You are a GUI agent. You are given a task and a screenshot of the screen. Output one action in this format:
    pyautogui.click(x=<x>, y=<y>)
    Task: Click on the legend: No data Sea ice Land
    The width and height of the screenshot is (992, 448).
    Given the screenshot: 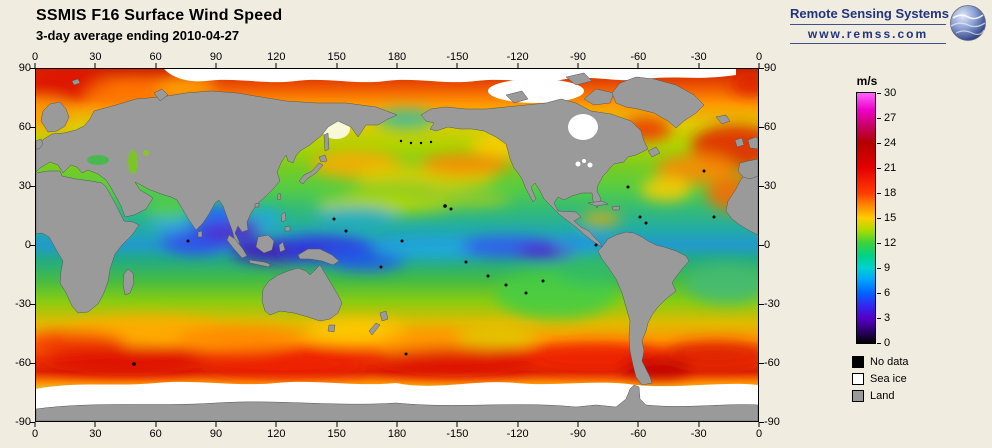 What is the action you would take?
    pyautogui.click(x=880, y=381)
    